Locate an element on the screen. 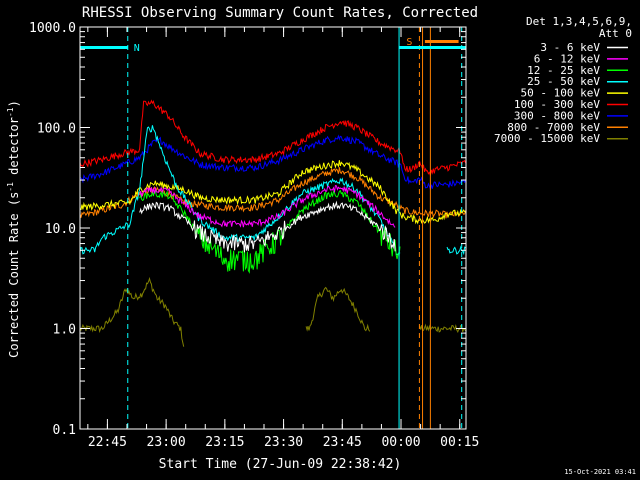 Image resolution: width=640 pixels, height=480 pixels. x-axis-label: Start Time (27-Jun-09 22:38:42) is located at coordinates (280, 464).